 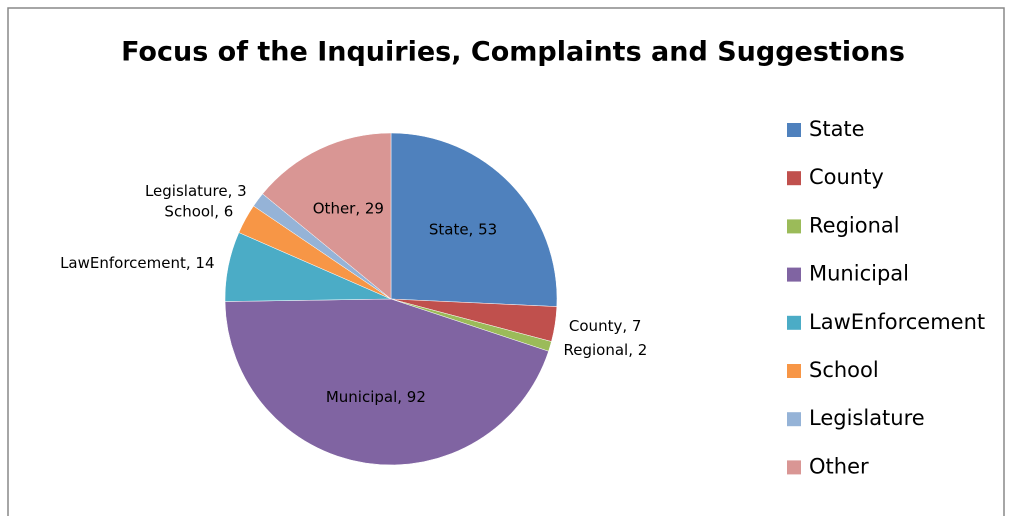 What do you see at coordinates (198, 212) in the screenshot?
I see `data-label: School, 6` at bounding box center [198, 212].